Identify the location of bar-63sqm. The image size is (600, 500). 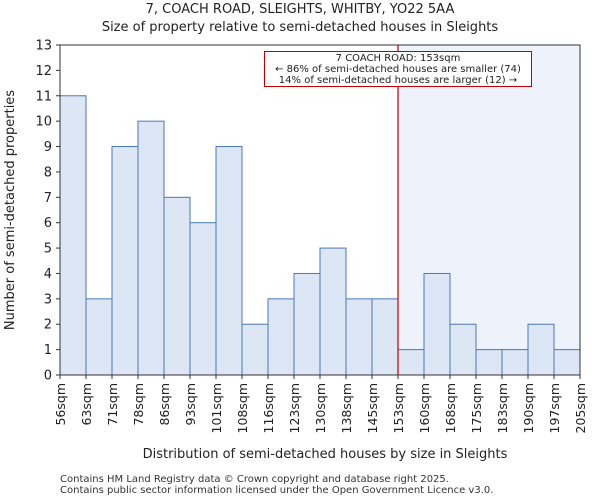
(99, 337).